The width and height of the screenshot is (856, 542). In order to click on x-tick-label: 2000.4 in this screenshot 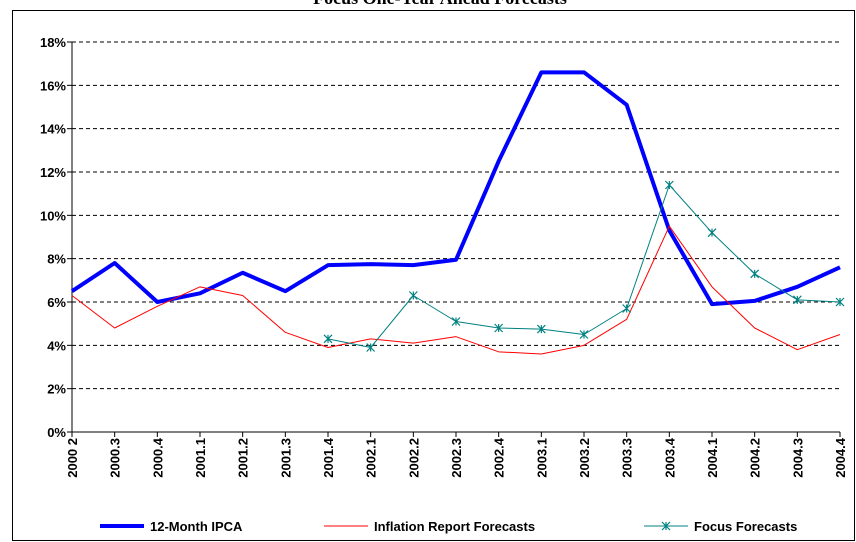, I will do `click(157, 457)`.